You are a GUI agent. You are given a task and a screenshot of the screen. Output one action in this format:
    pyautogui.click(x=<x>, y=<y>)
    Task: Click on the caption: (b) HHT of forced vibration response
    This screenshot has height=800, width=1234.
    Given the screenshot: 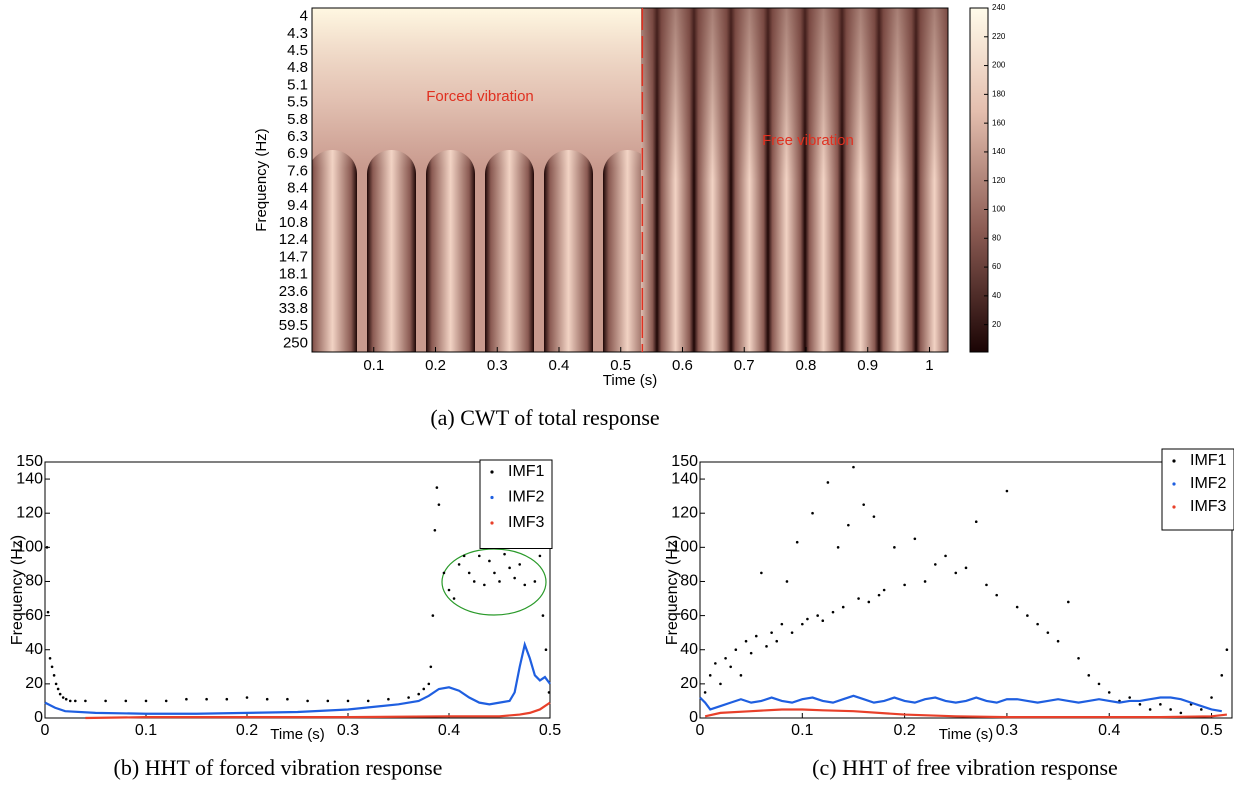 What is the action you would take?
    pyautogui.click(x=278, y=767)
    